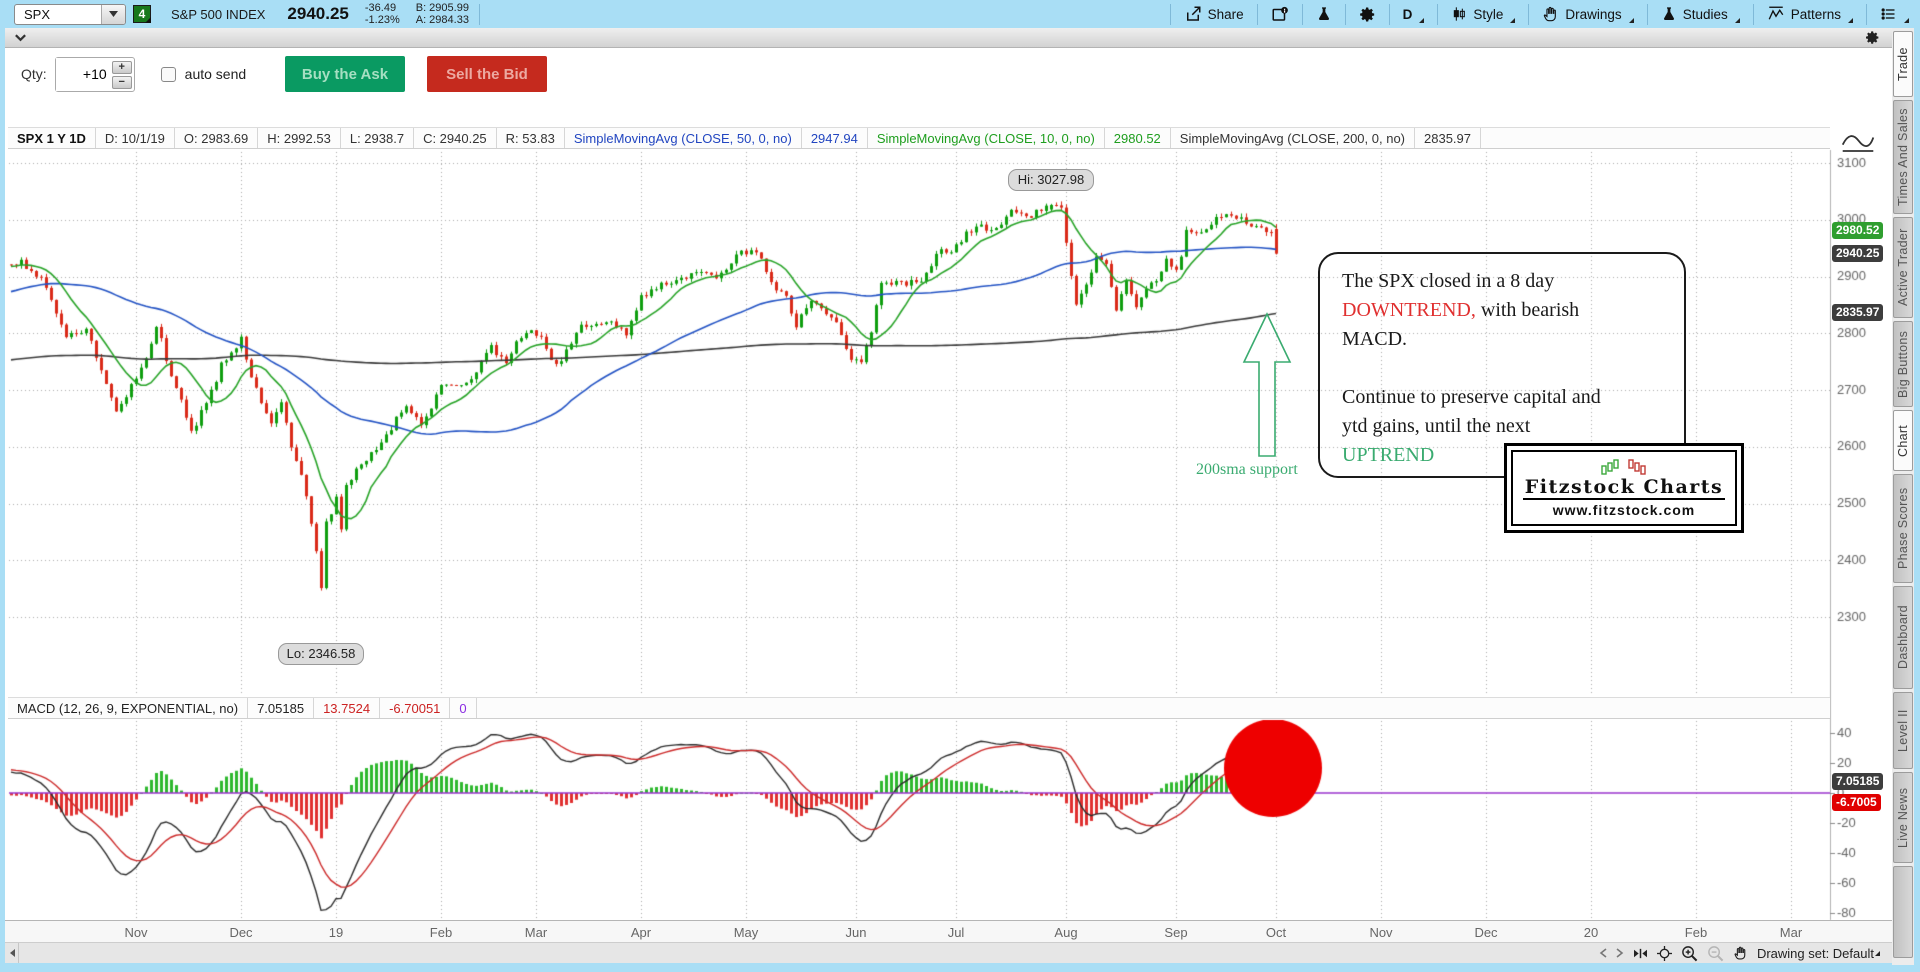 The height and width of the screenshot is (972, 1920). What do you see at coordinates (1903, 157) in the screenshot?
I see `sidebar-tab-times-and-sales: Times And Sales` at bounding box center [1903, 157].